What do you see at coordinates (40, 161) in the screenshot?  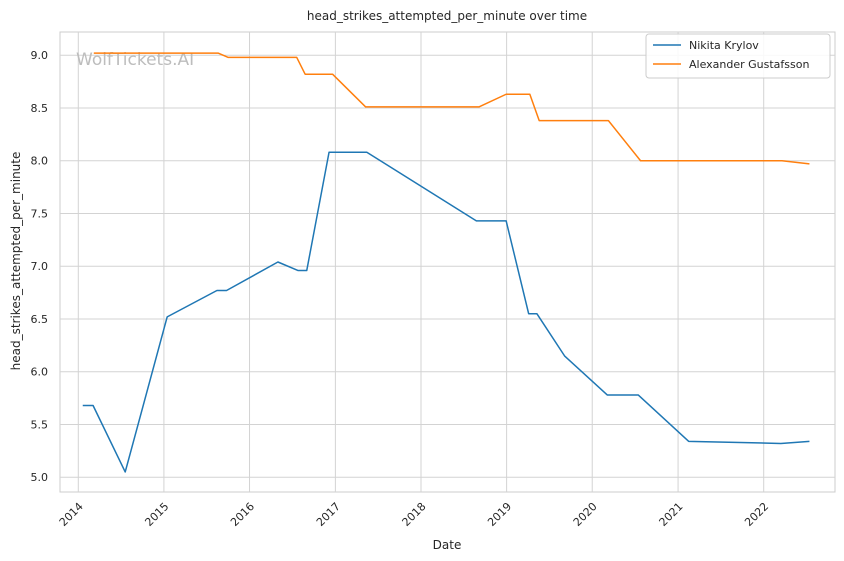 I see `y-tick-label: 8.0` at bounding box center [40, 161].